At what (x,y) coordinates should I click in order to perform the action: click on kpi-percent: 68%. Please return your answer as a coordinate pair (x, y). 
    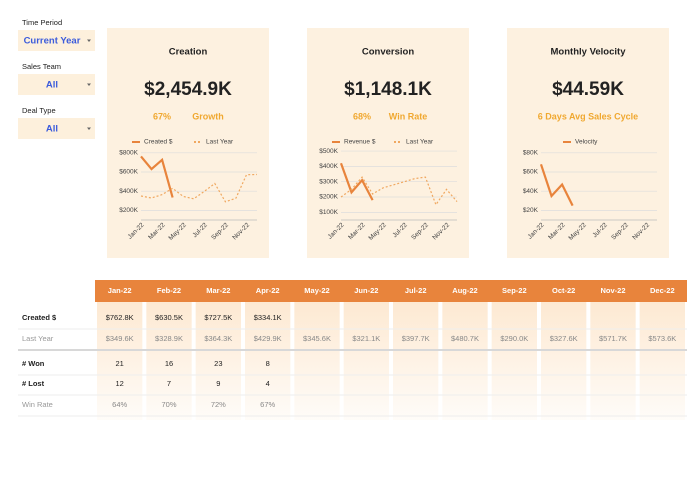
    Looking at the image, I should click on (362, 116).